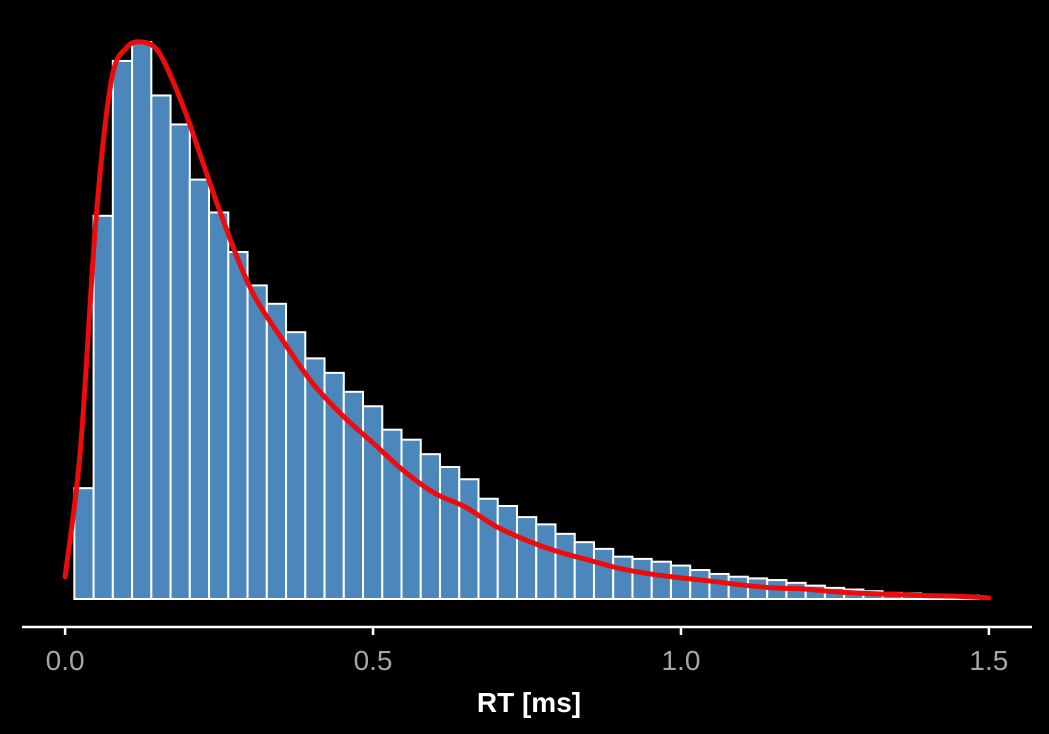 This screenshot has height=734, width=1049. What do you see at coordinates (65, 660) in the screenshot?
I see `x-tick-label: 0.0` at bounding box center [65, 660].